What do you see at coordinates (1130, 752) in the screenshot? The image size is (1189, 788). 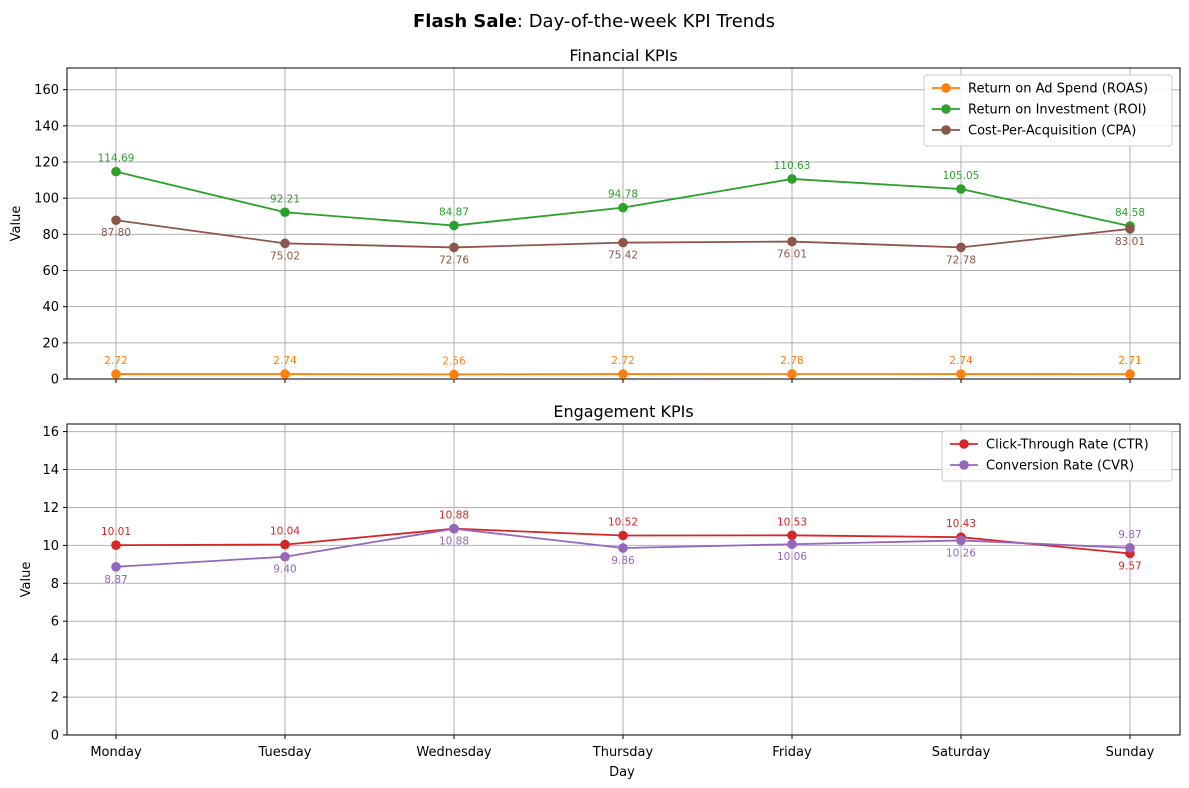 I see `x-tick-label: Sunday` at bounding box center [1130, 752].